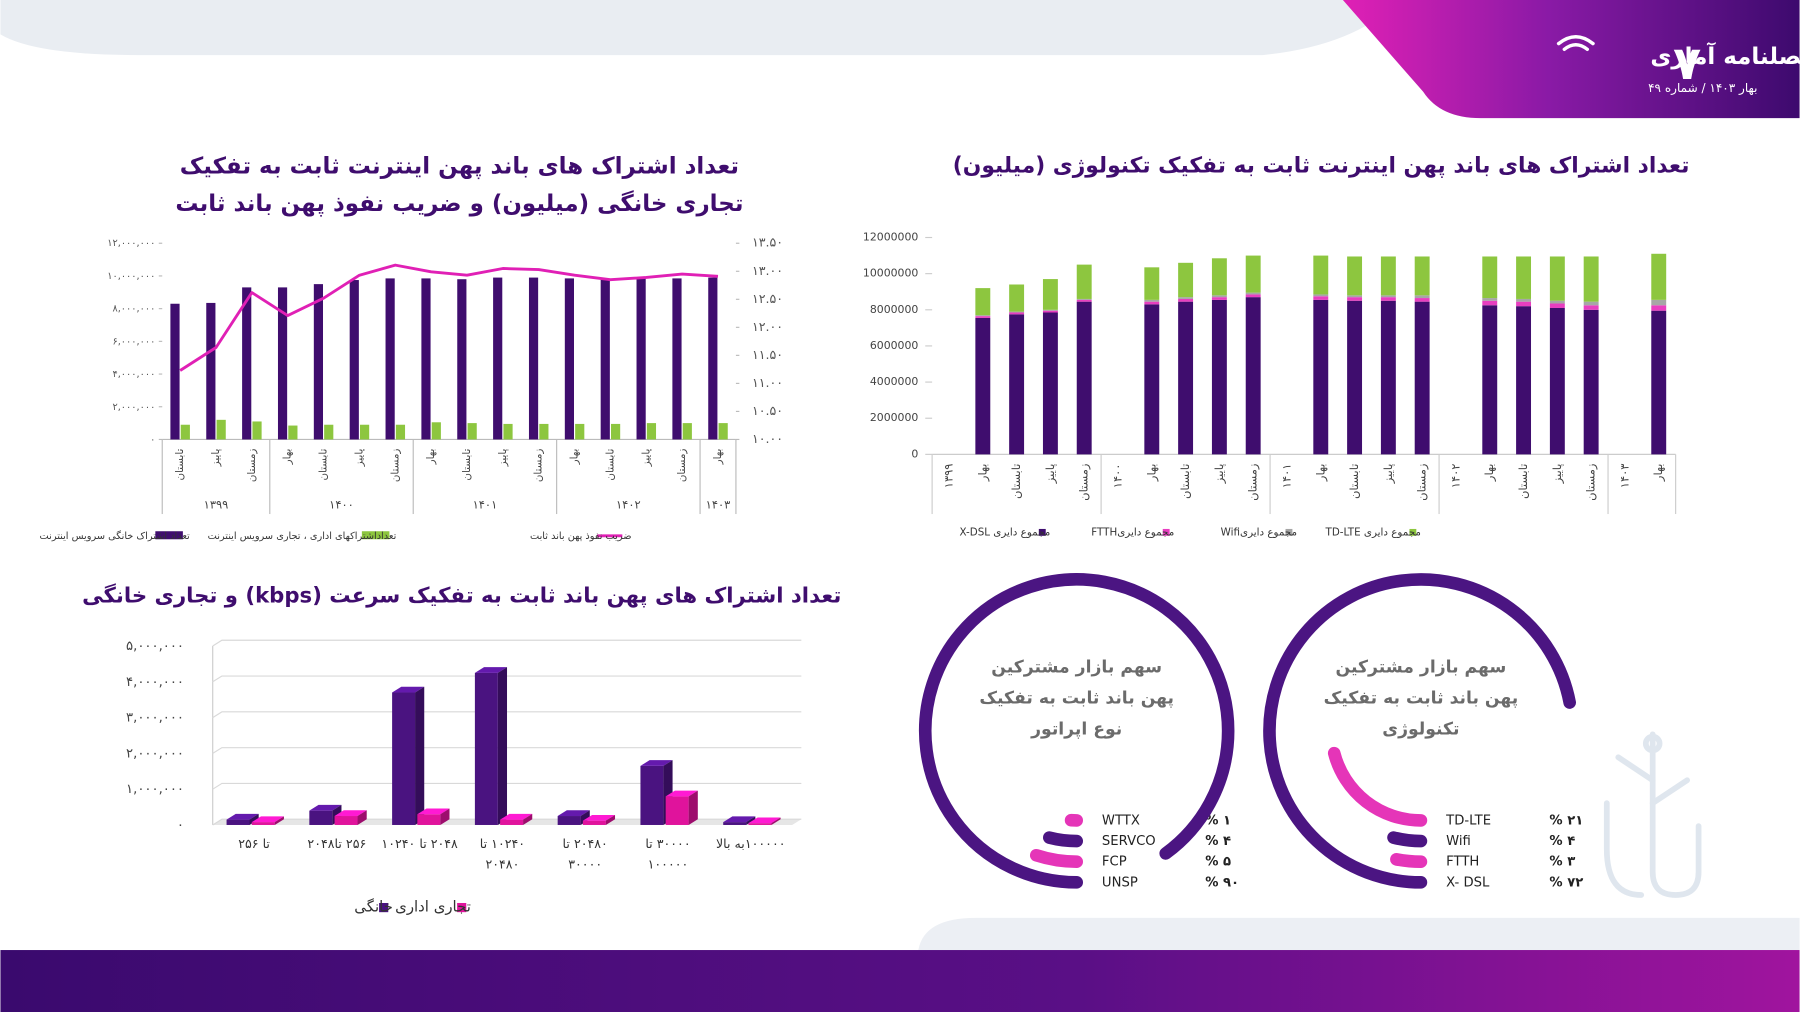 The height and width of the screenshot is (1012, 1800). Describe the element at coordinates (133, 407) in the screenshot. I see `y-tick-label: ۲,۰۰۰,۰۰۰` at that location.